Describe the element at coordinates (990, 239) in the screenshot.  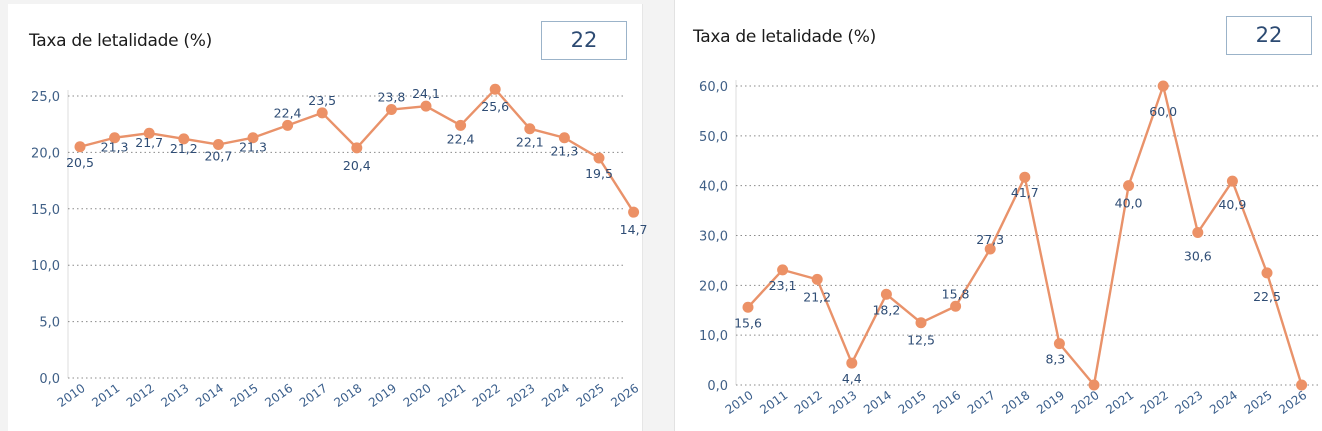
I see `data-label: 27,3` at that location.